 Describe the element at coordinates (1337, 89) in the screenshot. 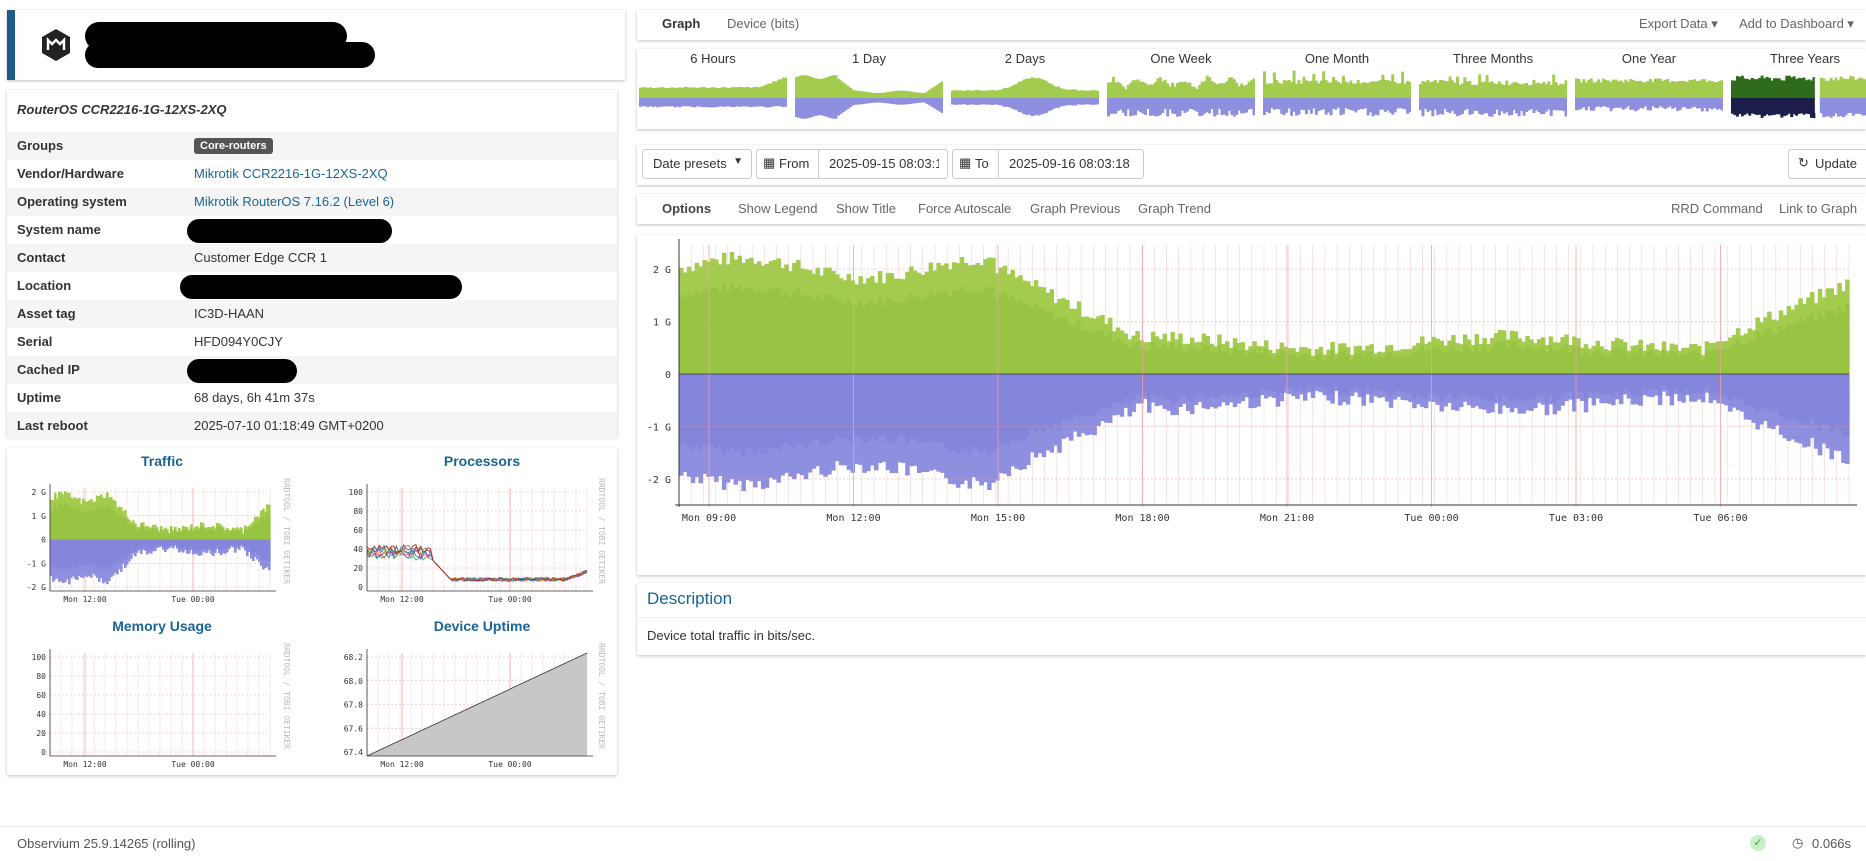

I see `period-thumb-one-month: One Month` at that location.